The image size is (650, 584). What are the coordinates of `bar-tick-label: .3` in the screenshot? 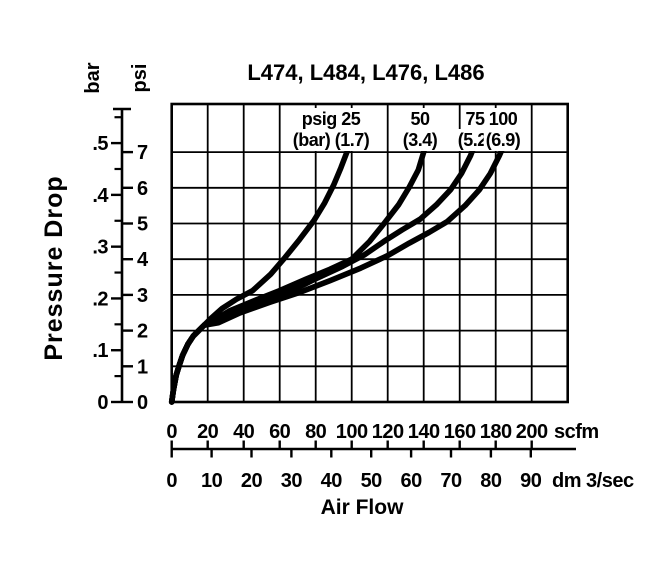 It's located at (100, 248).